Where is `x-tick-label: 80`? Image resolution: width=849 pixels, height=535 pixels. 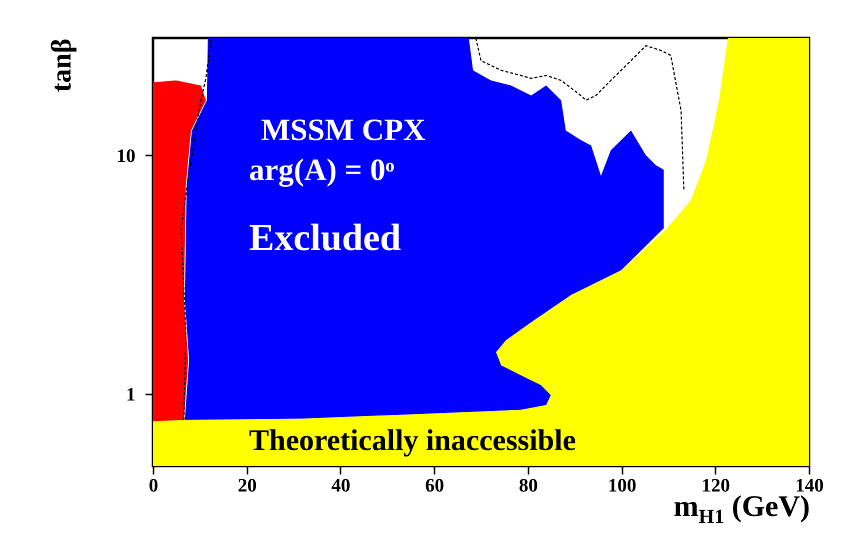
x-tick-label: 80 is located at coordinates (528, 486).